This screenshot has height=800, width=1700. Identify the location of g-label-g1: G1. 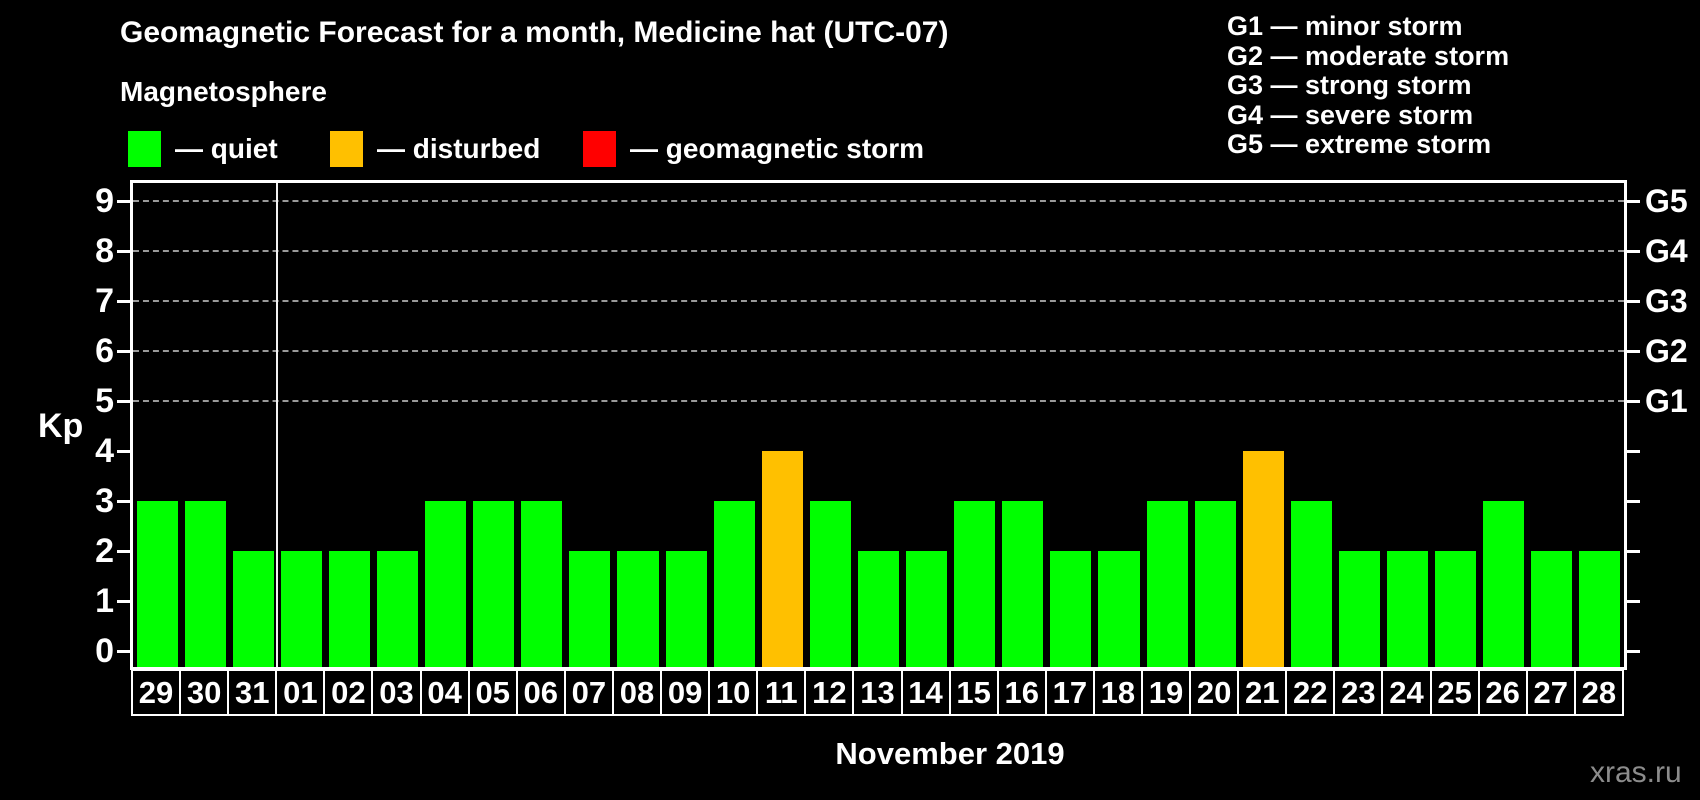
(1666, 401).